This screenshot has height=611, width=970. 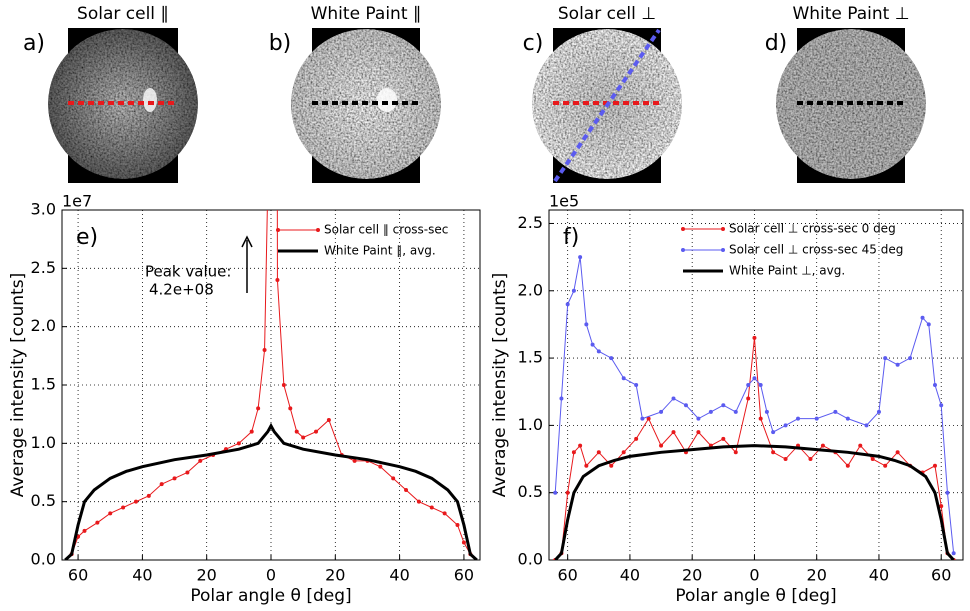 I want to click on legend-label: Solar cell ⊥ cross-sec 0 deg, so click(x=812, y=229).